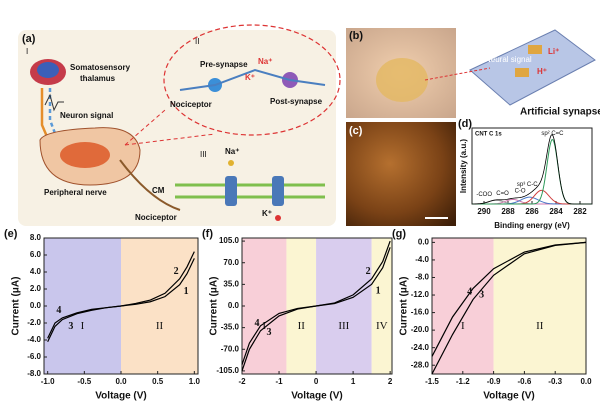  I want to click on neural-path, so click(57, 124).